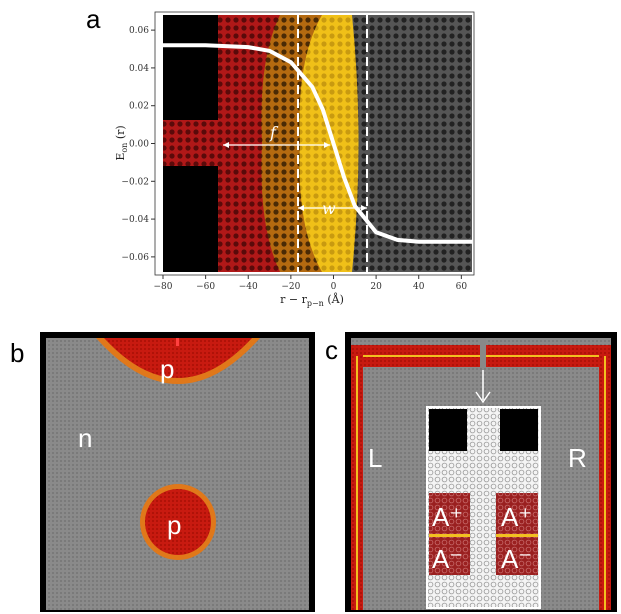  What do you see at coordinates (331, 350) in the screenshot?
I see `panel-label-c: c` at bounding box center [331, 350].